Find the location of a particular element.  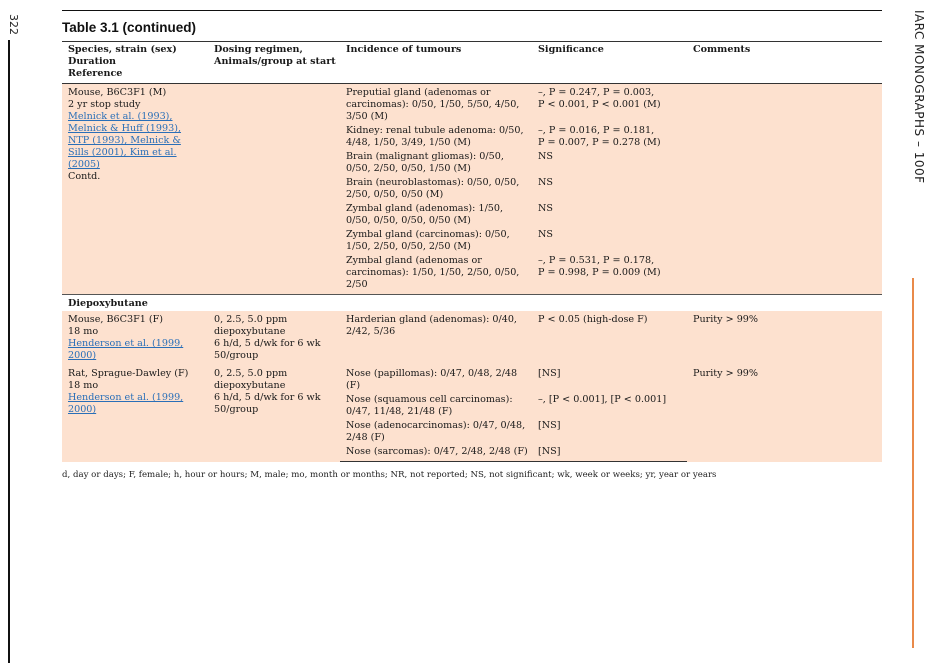

continued-label: Contd. is located at coordinates (84, 176).